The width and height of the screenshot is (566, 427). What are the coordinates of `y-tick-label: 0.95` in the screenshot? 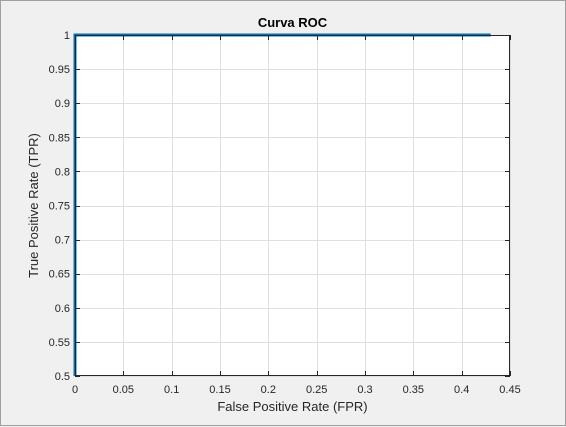 It's located at (59, 70).